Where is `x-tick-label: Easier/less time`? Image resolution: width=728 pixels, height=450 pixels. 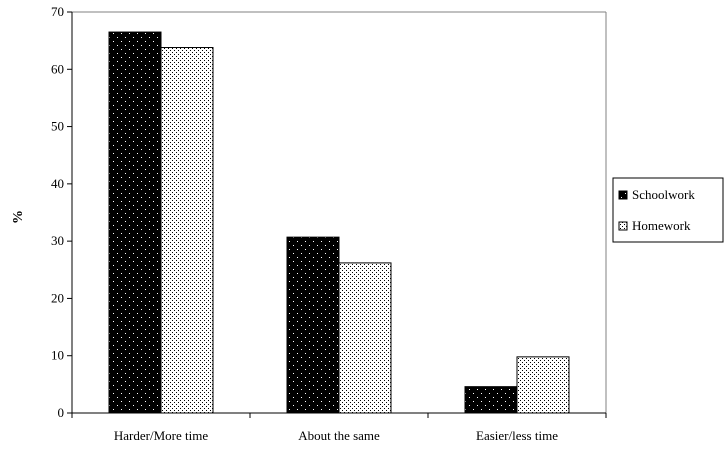
x-tick-label: Easier/less time is located at coordinates (517, 435).